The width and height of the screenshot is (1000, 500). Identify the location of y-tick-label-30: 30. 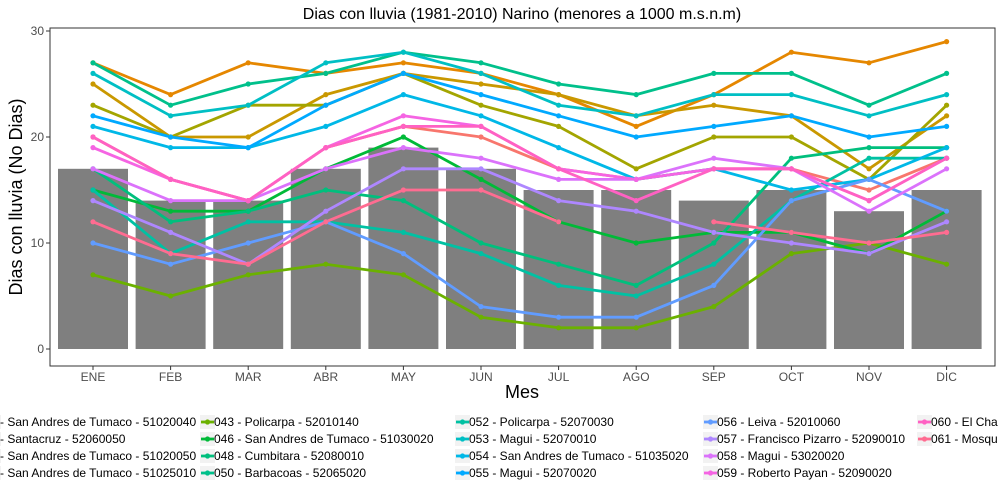
(38, 31).